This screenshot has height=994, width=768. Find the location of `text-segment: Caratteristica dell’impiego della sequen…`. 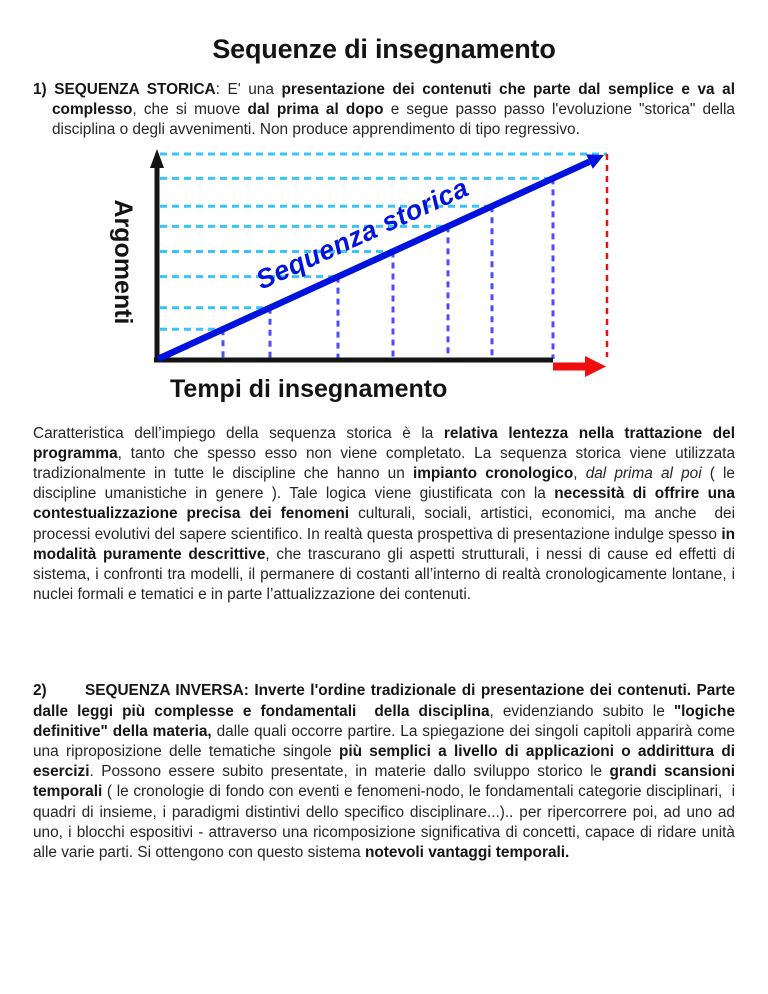

text-segment: Caratteristica dell’impiego della sequen… is located at coordinates (238, 433).